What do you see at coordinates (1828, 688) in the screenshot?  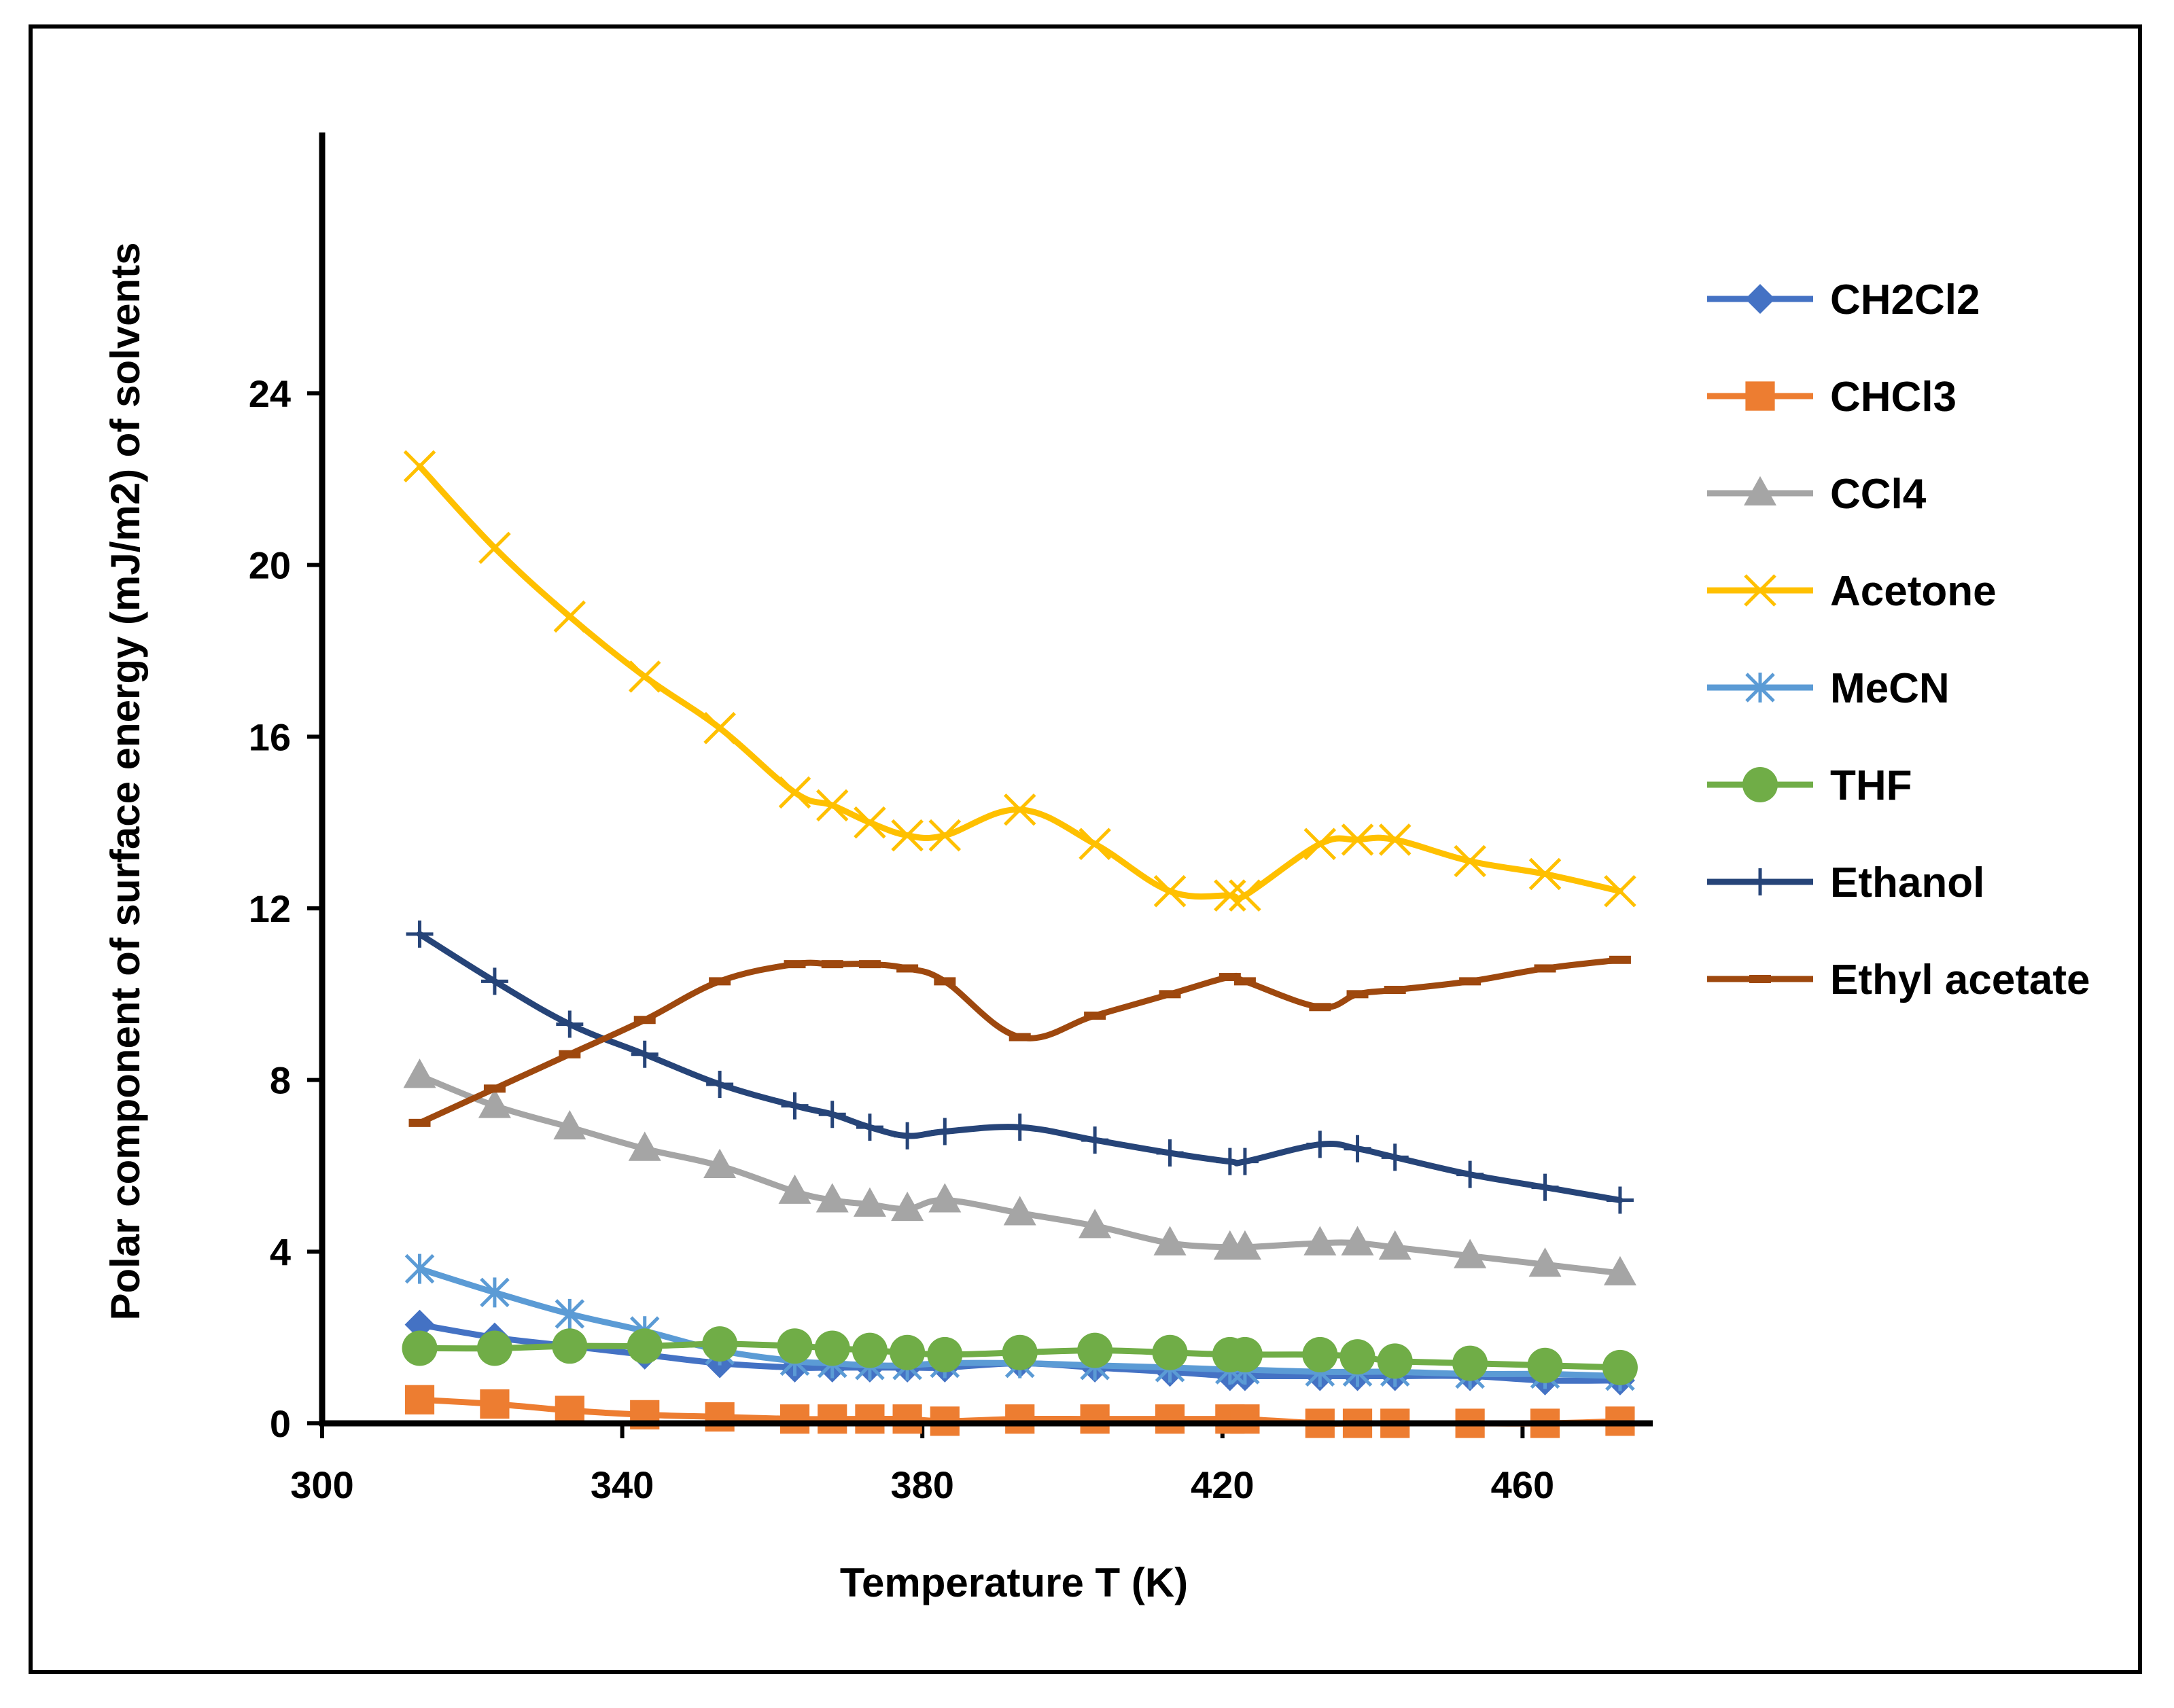 I see `legend-item: MeCN` at bounding box center [1828, 688].